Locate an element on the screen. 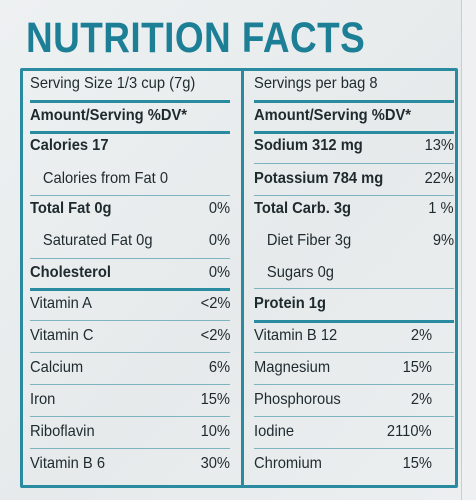 The height and width of the screenshot is (500, 476). nutrient-name: Phosphorous is located at coordinates (297, 399).